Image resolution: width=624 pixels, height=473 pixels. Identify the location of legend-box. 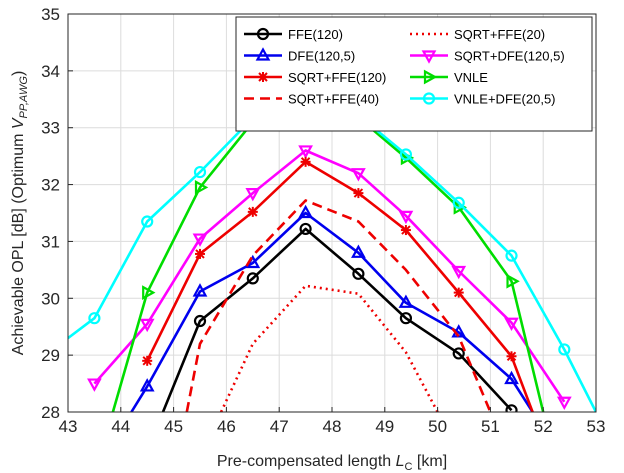
(414, 74).